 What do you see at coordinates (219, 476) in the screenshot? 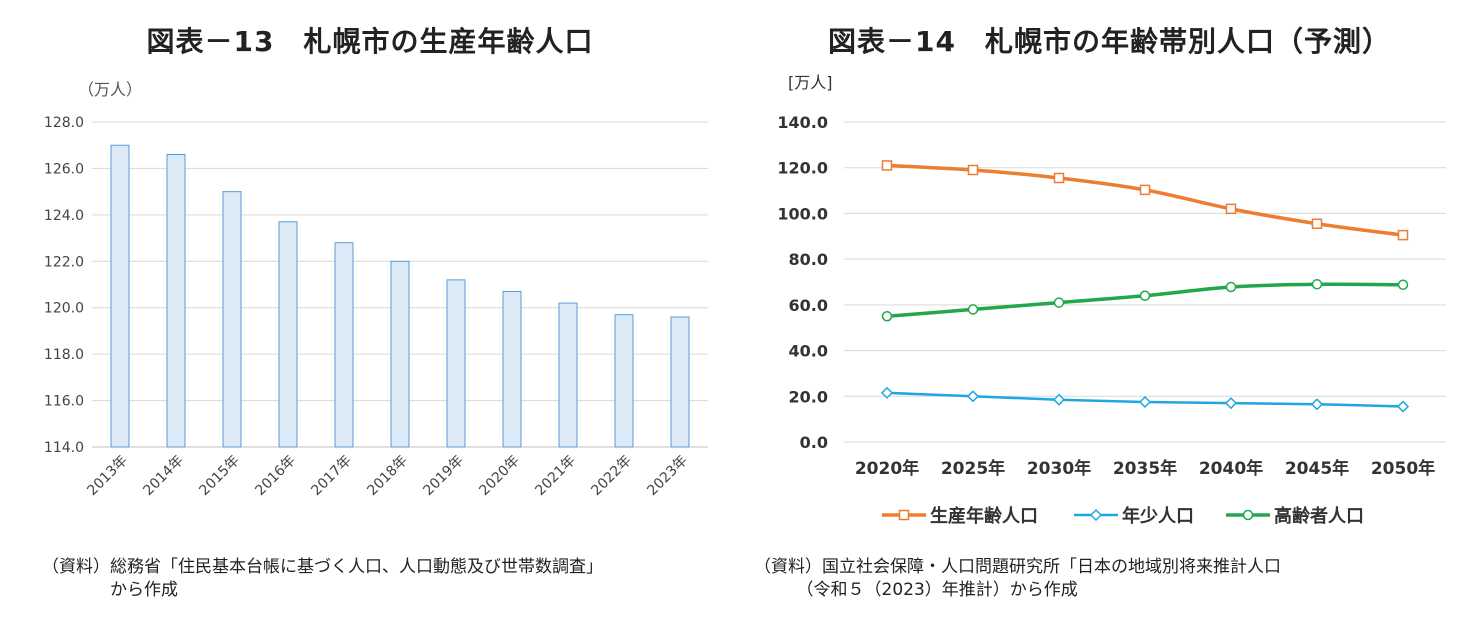
I see `bar-x-tick-label: 2015年` at bounding box center [219, 476].